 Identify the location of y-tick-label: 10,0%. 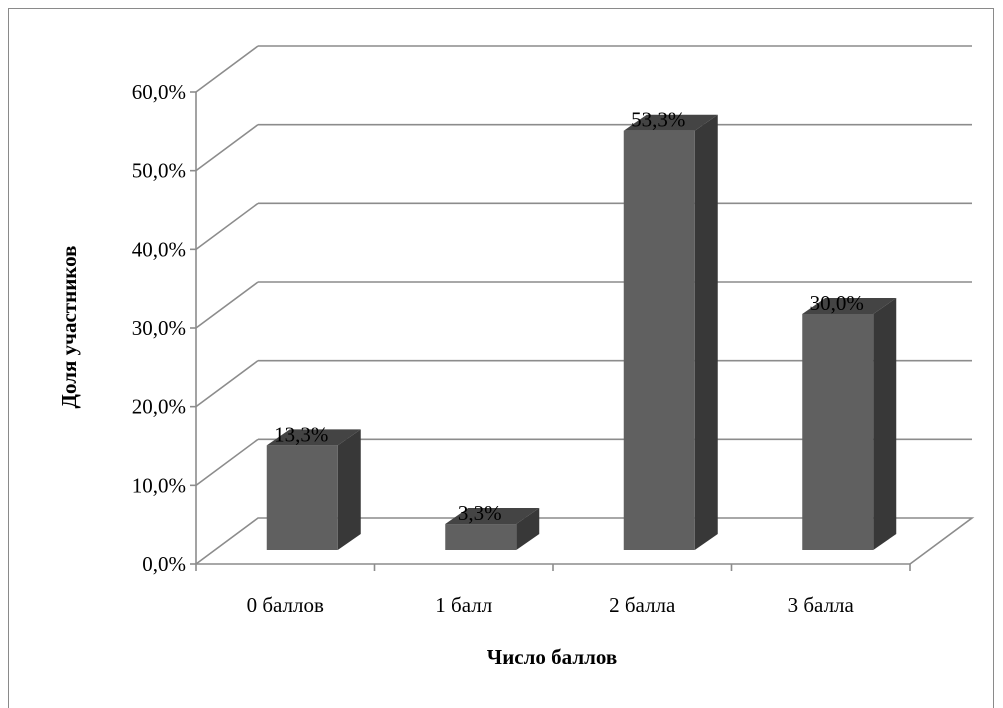
(159, 485).